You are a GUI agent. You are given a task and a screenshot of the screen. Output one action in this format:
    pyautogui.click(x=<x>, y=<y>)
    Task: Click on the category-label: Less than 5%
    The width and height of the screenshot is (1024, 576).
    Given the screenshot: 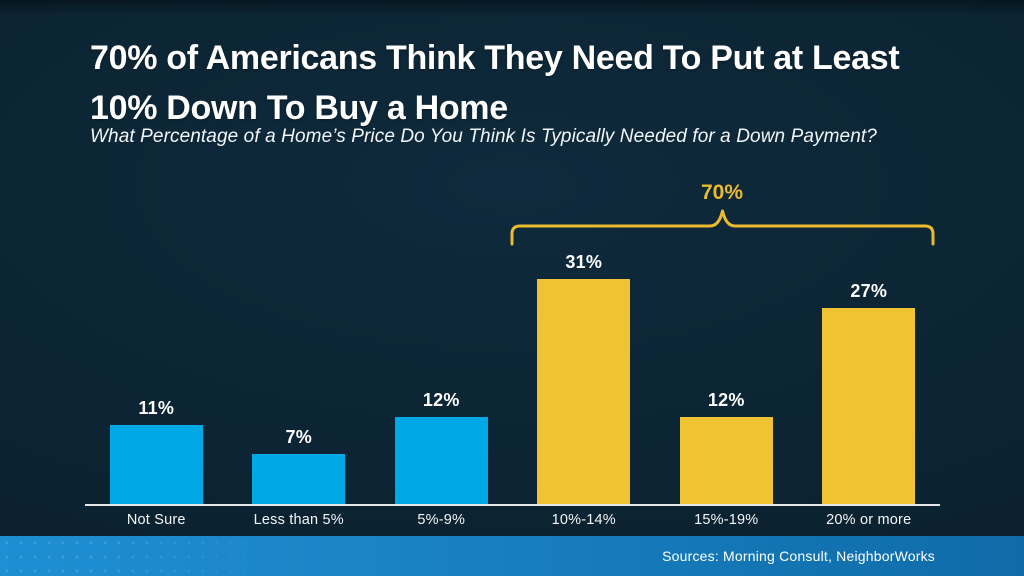 What is the action you would take?
    pyautogui.click(x=298, y=520)
    